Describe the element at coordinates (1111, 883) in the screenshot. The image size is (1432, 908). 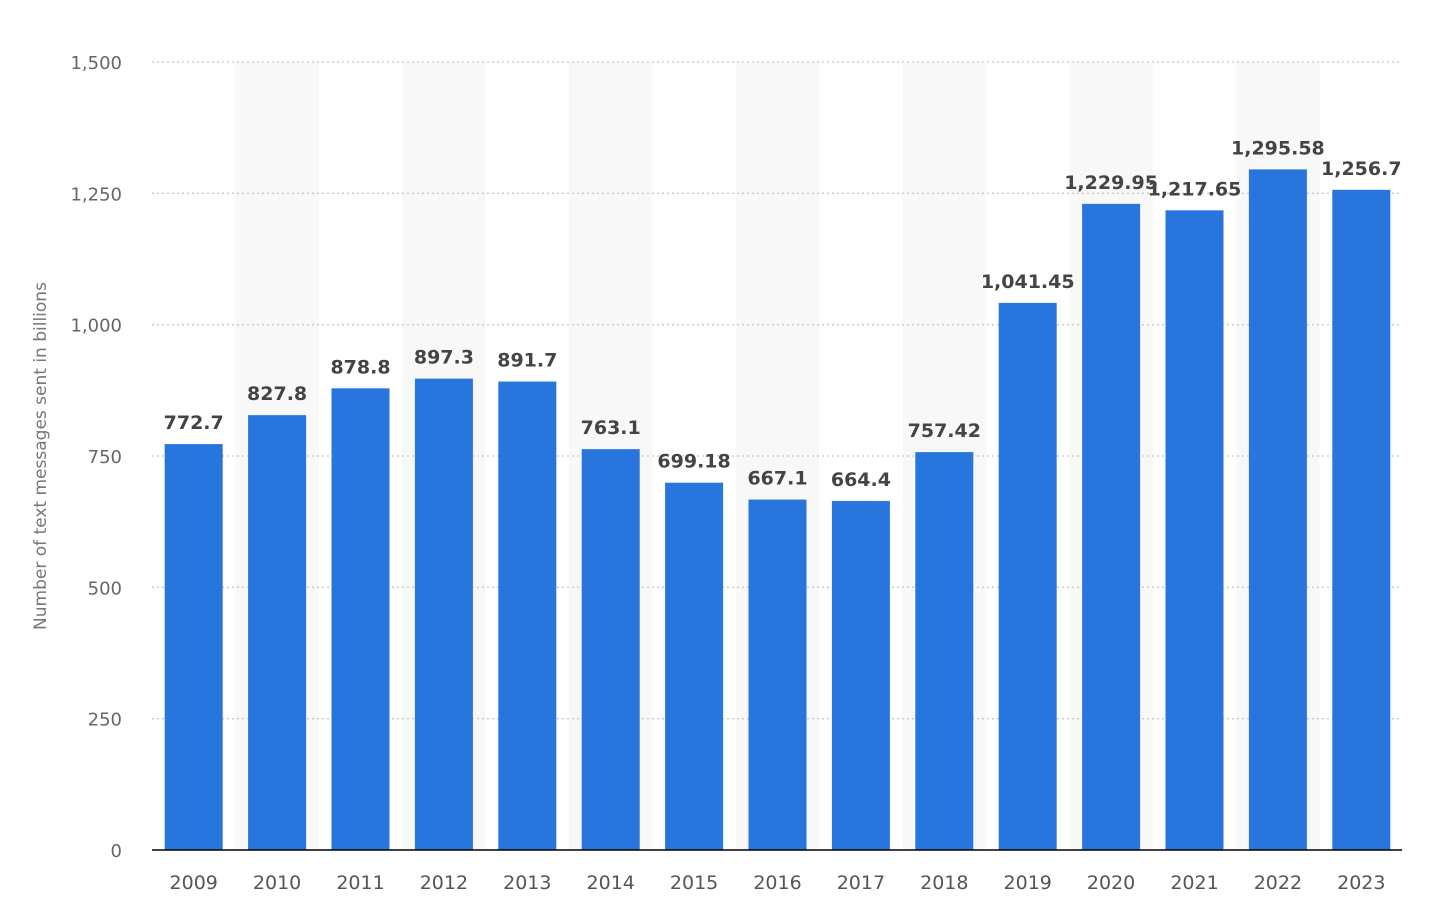
I see `x-tick-label-2020: 2020` at that location.